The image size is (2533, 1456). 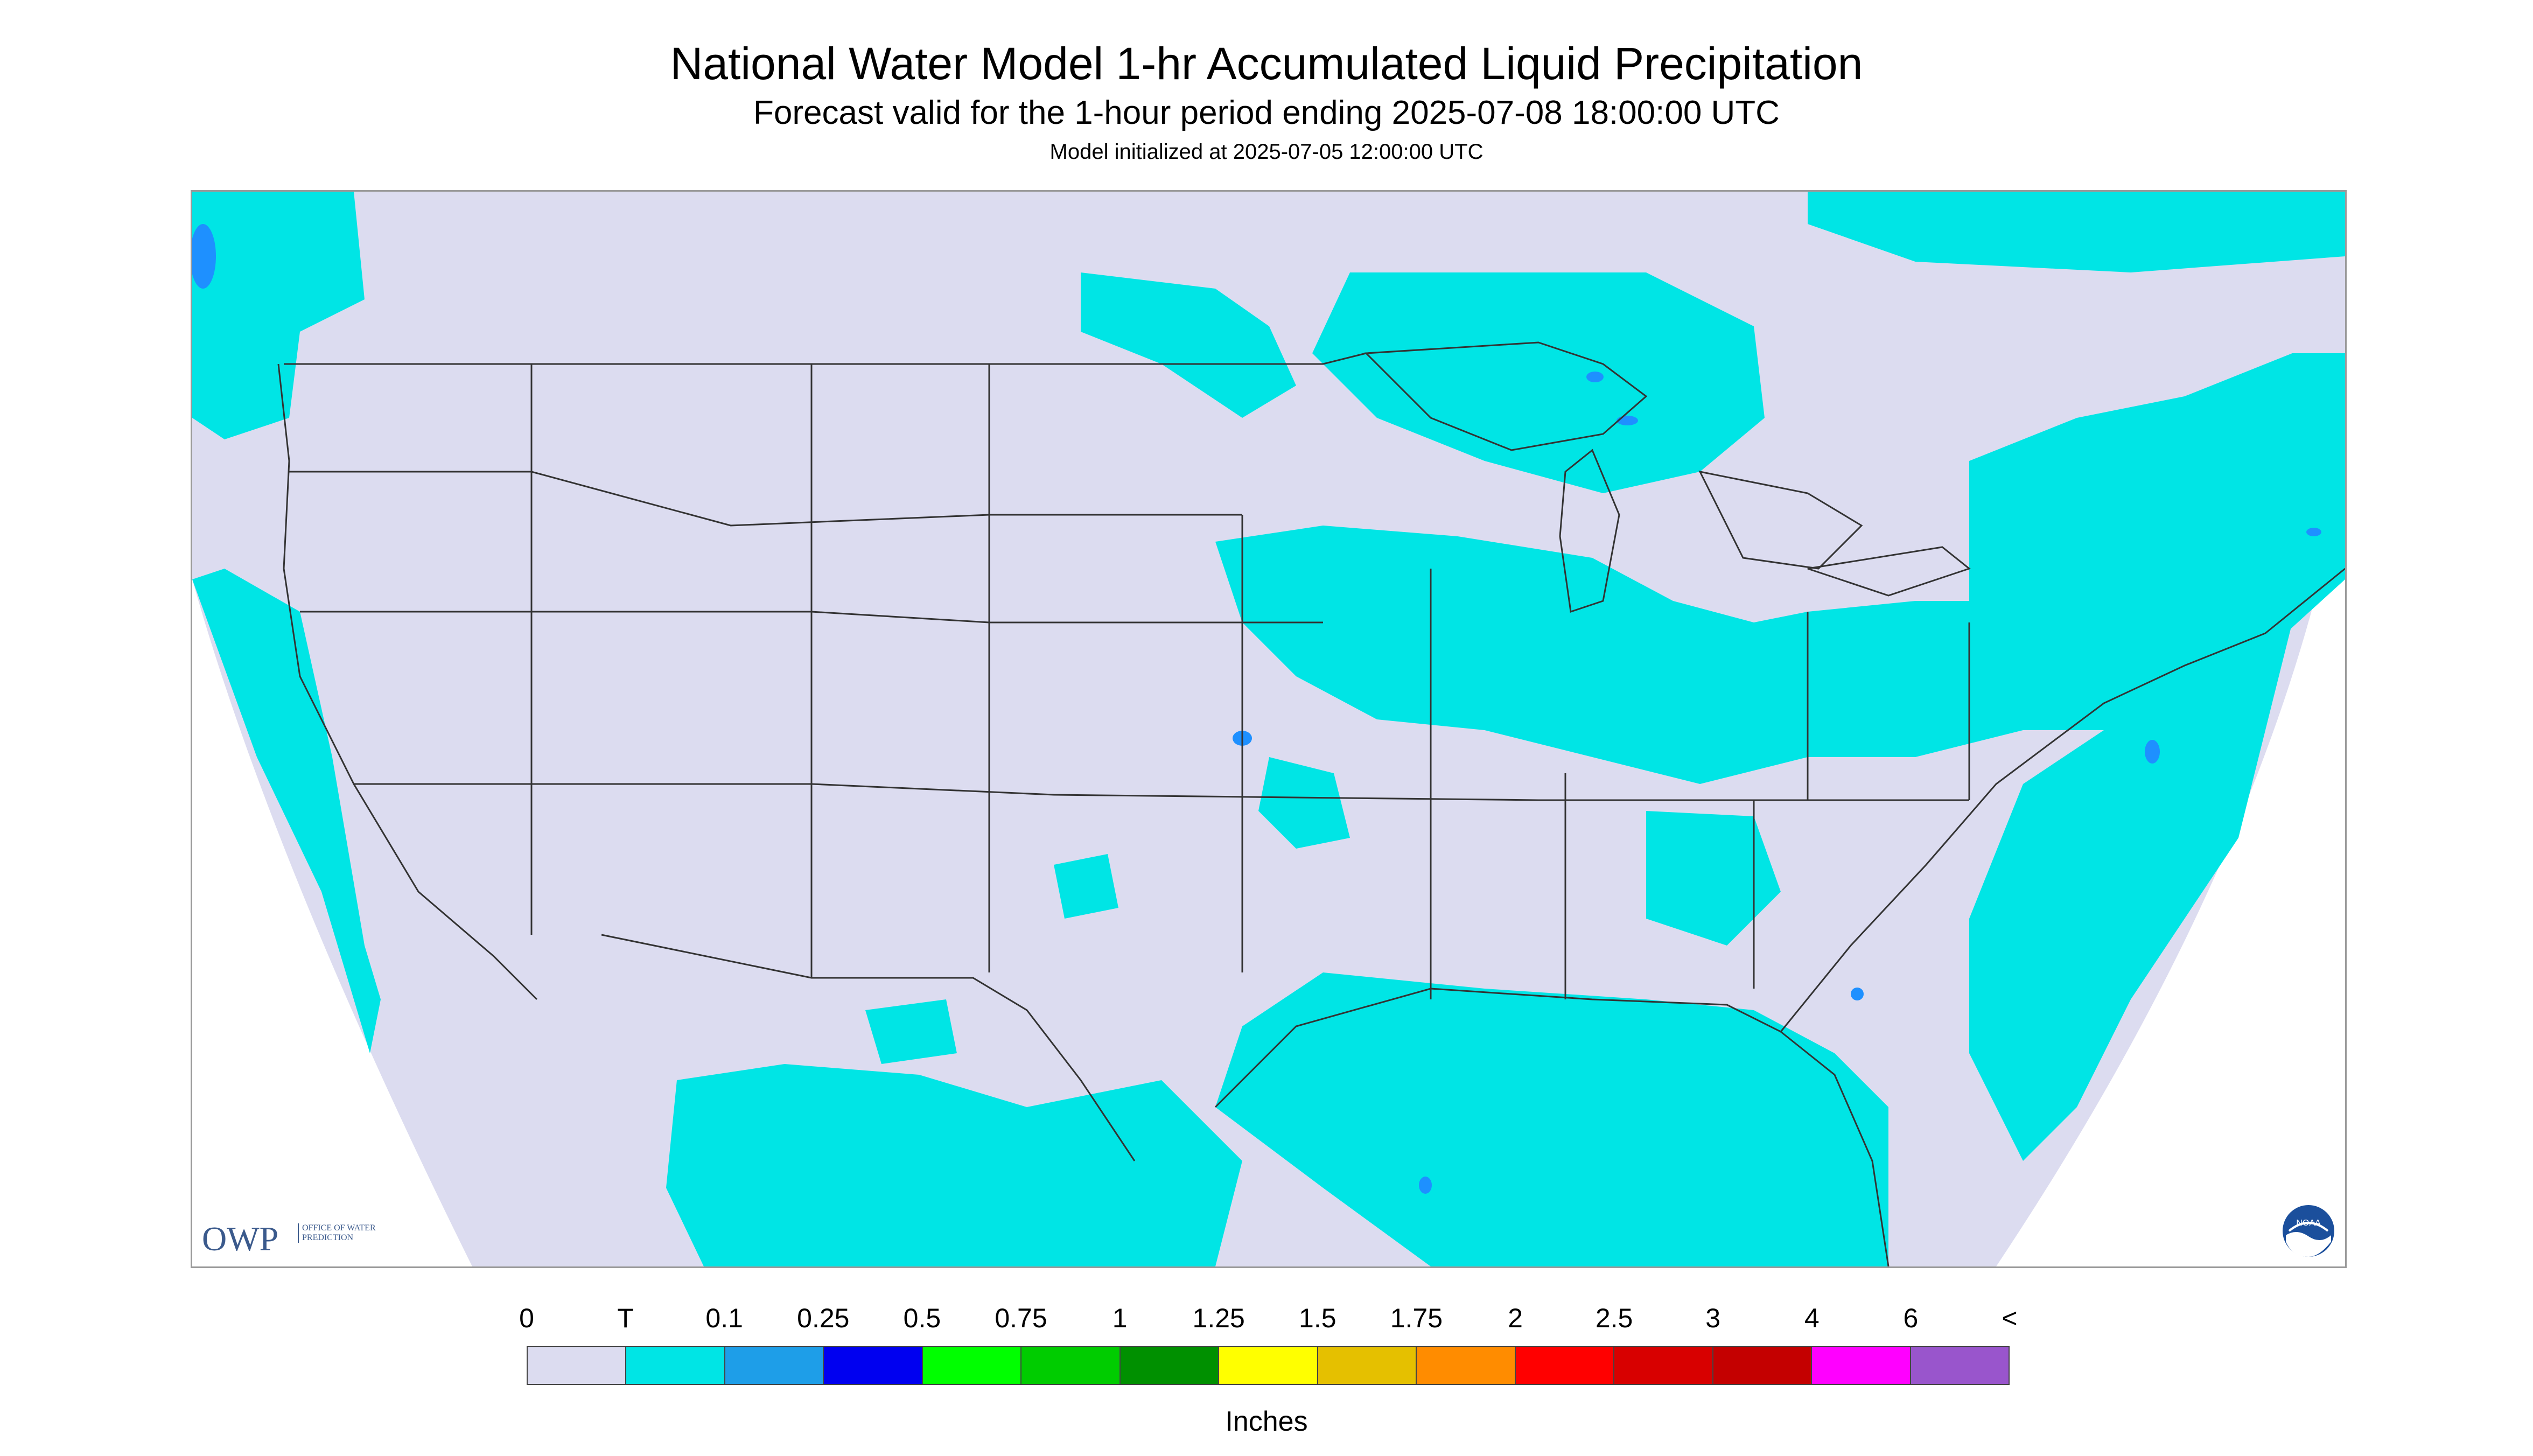 What do you see at coordinates (1812, 1318) in the screenshot?
I see `legend-tick-label: 4` at bounding box center [1812, 1318].